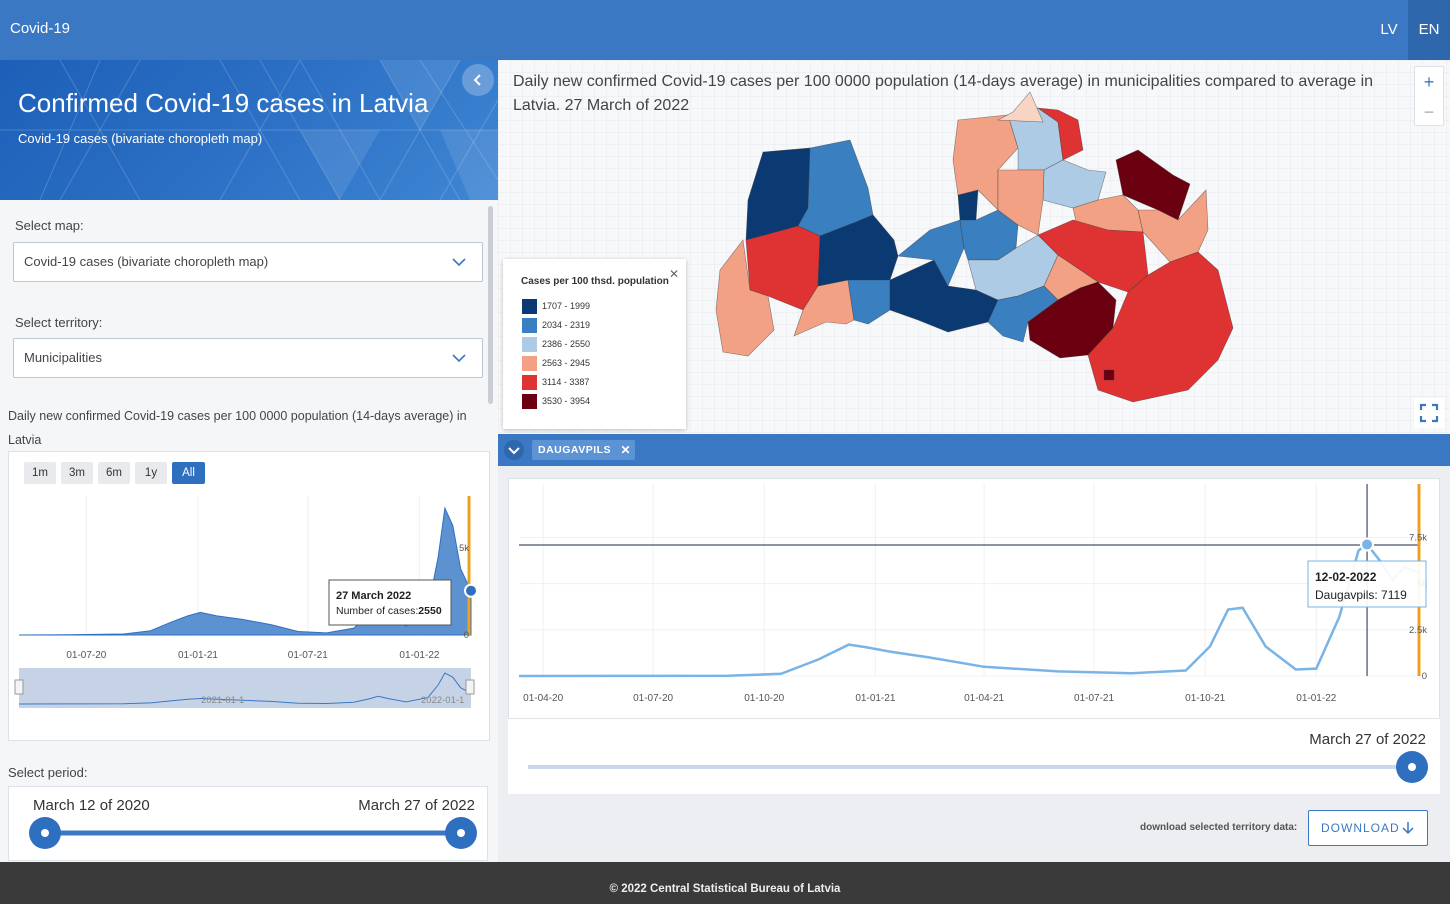  I want to click on daugavpils-line-series, so click(969, 610).